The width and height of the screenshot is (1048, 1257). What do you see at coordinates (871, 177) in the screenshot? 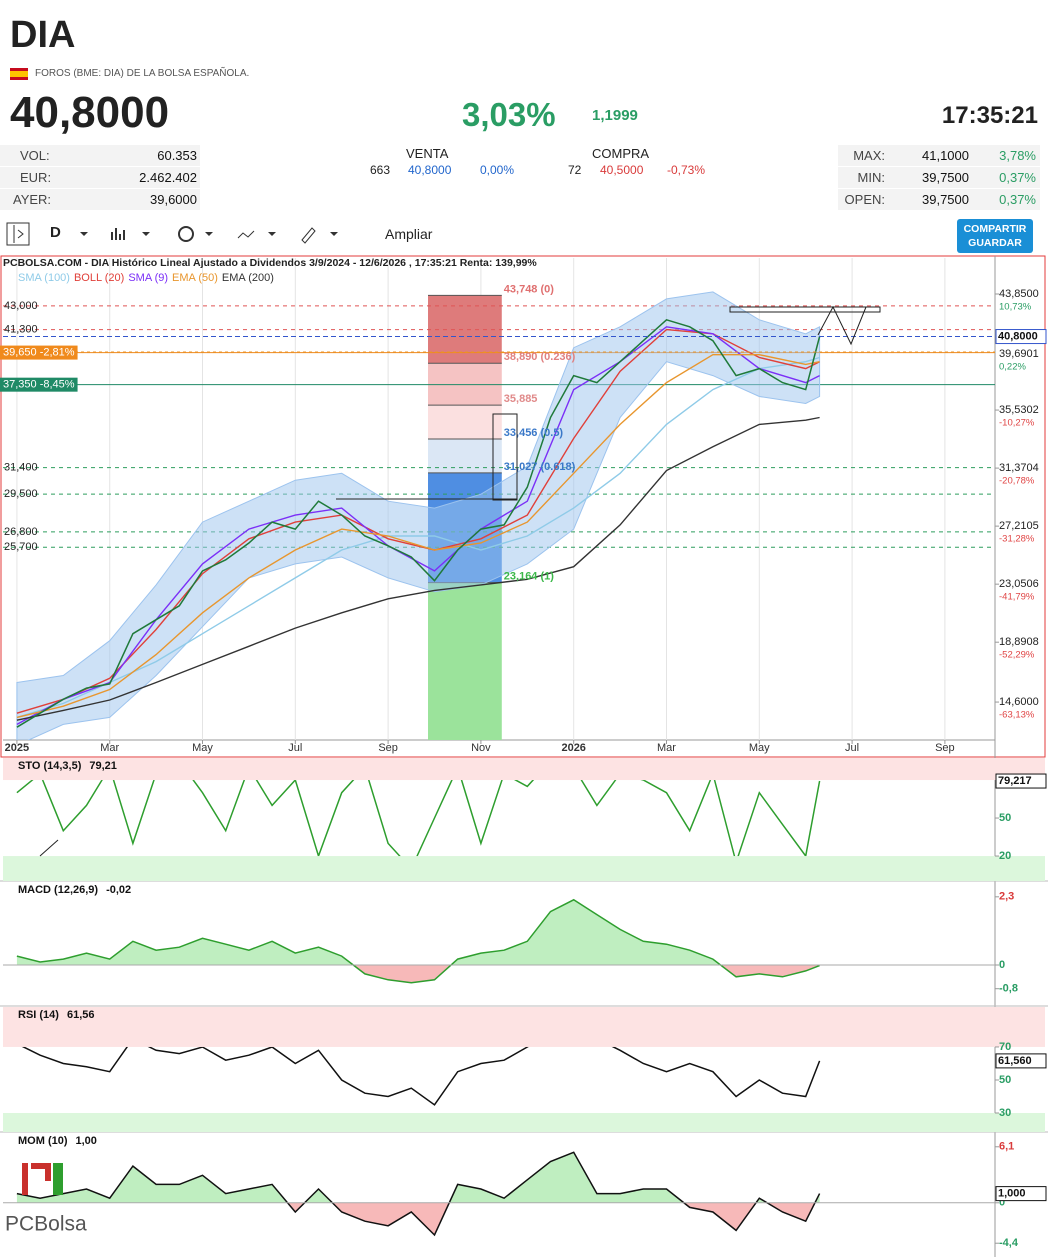
I see `stat-label: MIN:` at bounding box center [871, 177].